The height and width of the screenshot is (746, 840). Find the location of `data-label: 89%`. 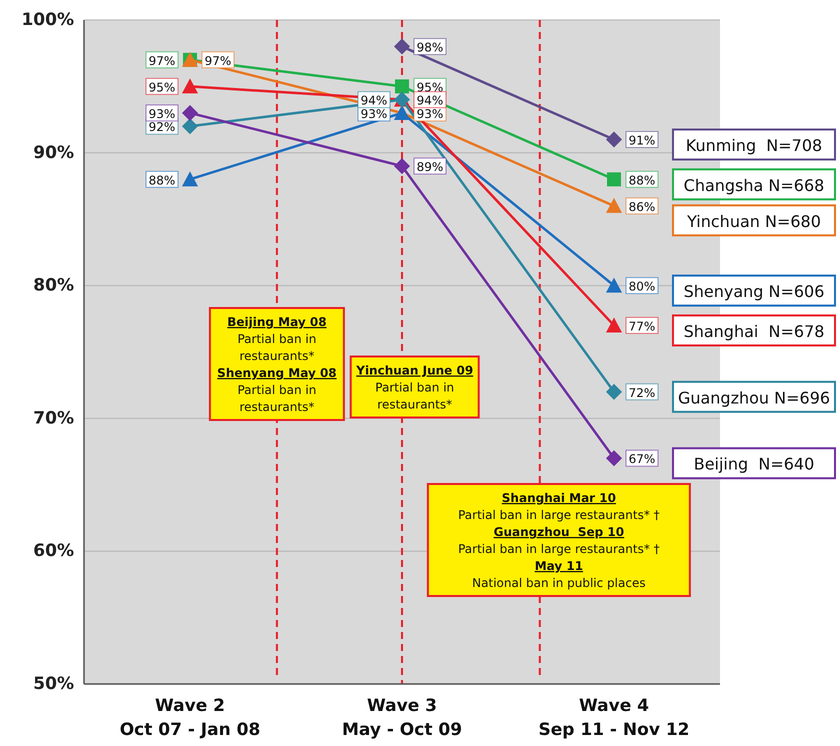

data-label: 89% is located at coordinates (430, 167).